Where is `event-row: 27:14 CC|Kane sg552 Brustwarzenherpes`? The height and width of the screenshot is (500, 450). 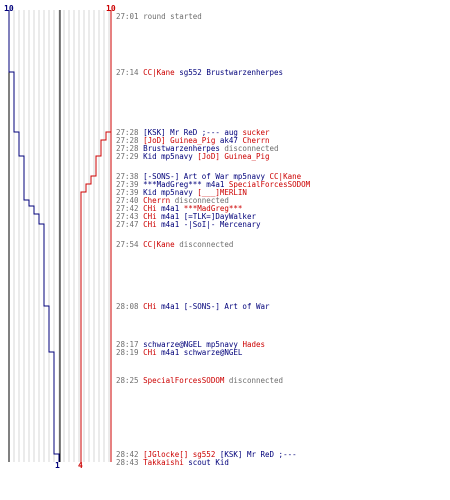
event-row: 27:14 CC|Kane sg552 Brustwarzenherpes is located at coordinates (199, 73).